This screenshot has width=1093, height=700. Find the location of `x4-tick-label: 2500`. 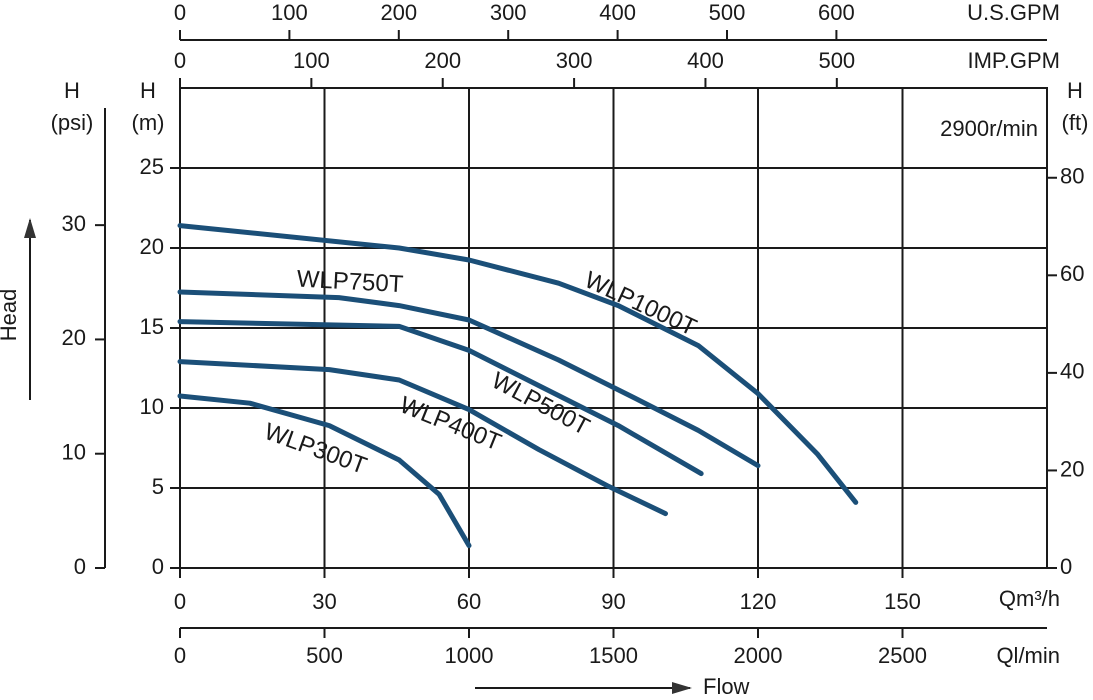

x4-tick-label: 2500 is located at coordinates (902, 655).